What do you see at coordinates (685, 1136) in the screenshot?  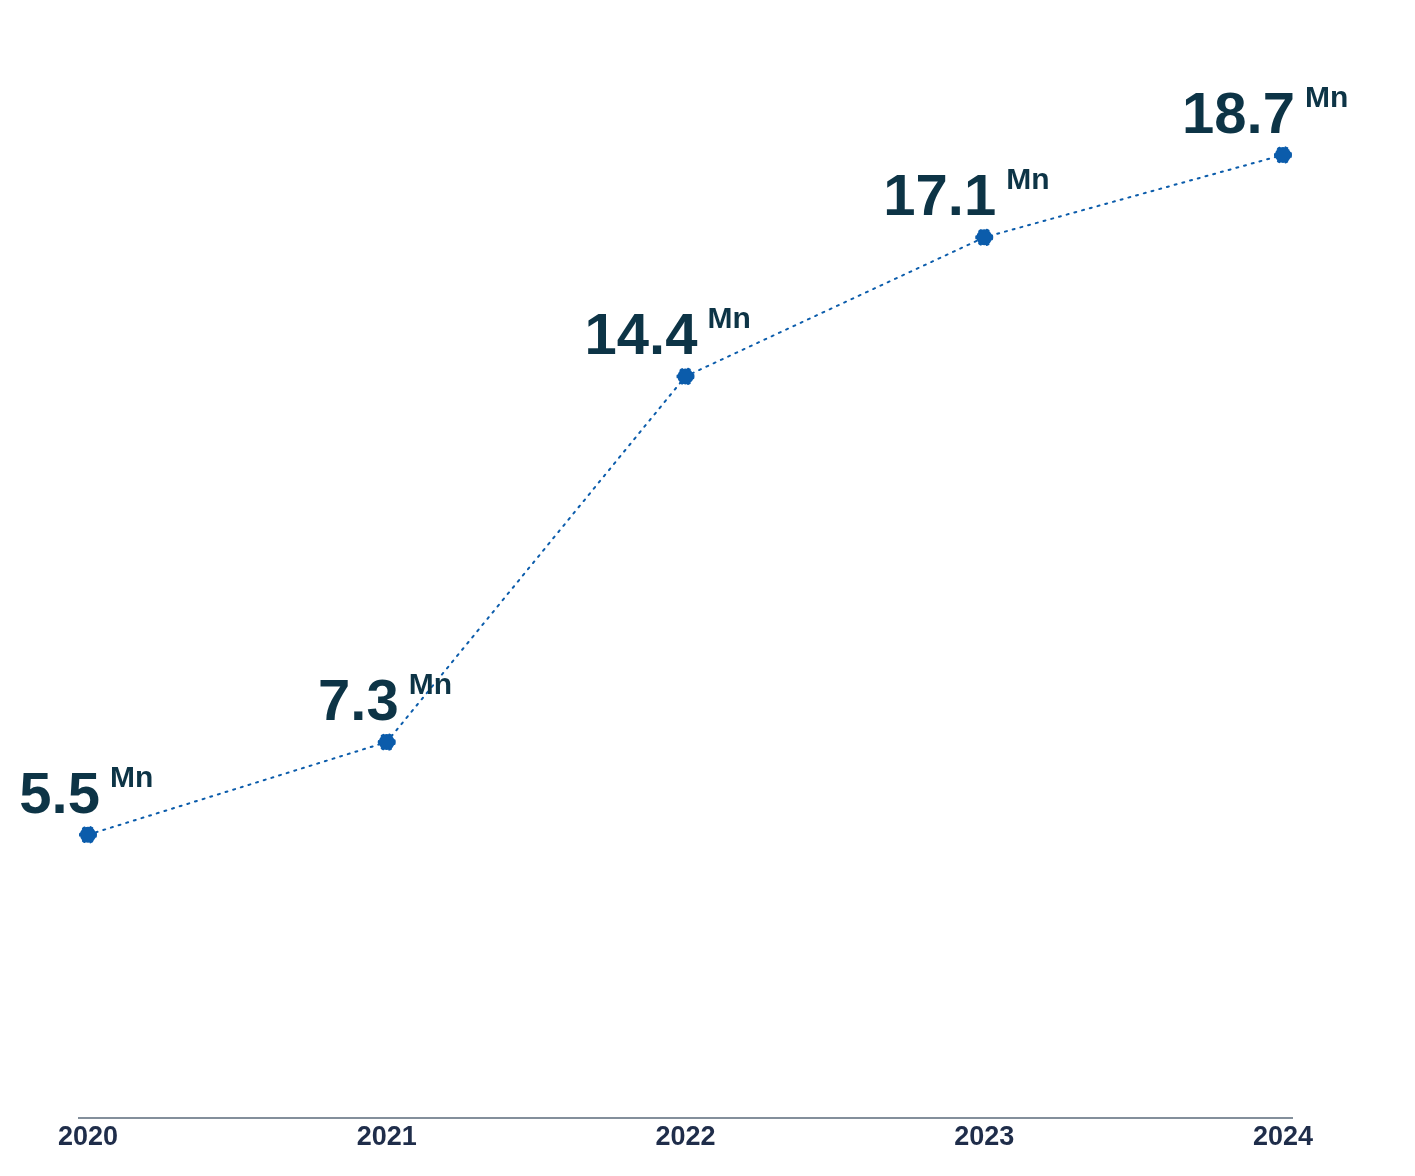 I see `x-tick-label: 2022` at bounding box center [685, 1136].